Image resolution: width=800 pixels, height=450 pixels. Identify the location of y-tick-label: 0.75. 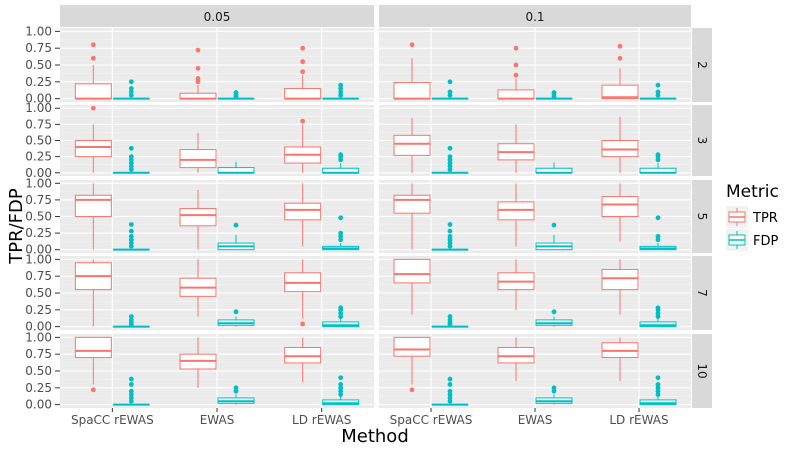
(38, 276).